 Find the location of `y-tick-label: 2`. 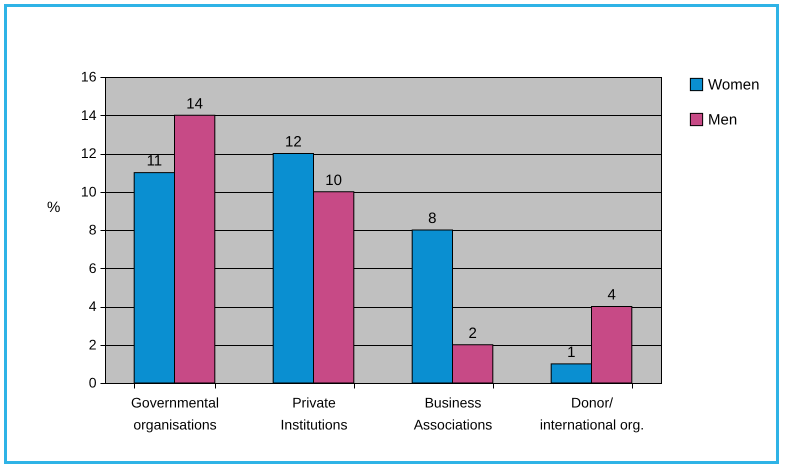

y-tick-label: 2 is located at coordinates (92, 344).